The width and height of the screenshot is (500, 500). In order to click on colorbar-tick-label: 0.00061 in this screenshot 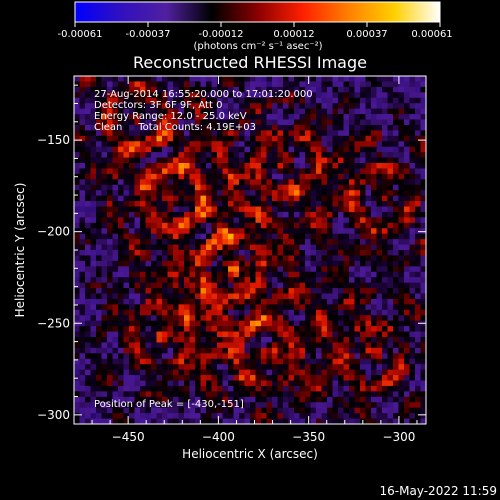, I will do `click(431, 34)`.